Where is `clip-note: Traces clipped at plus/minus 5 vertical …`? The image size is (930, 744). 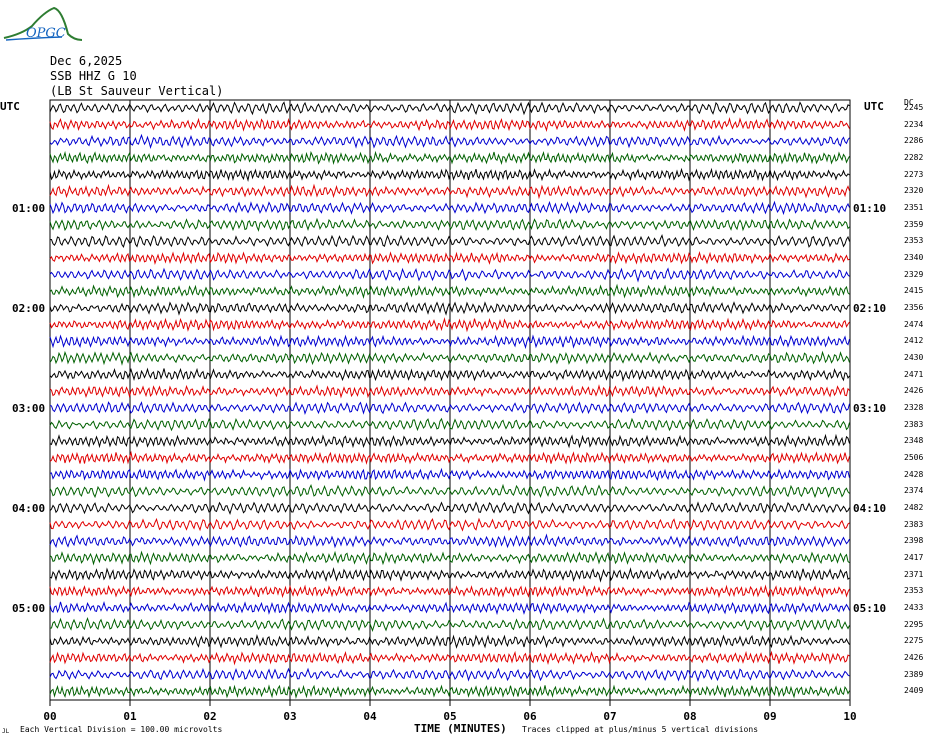 clip-note: Traces clipped at plus/minus 5 vertical … is located at coordinates (640, 729).